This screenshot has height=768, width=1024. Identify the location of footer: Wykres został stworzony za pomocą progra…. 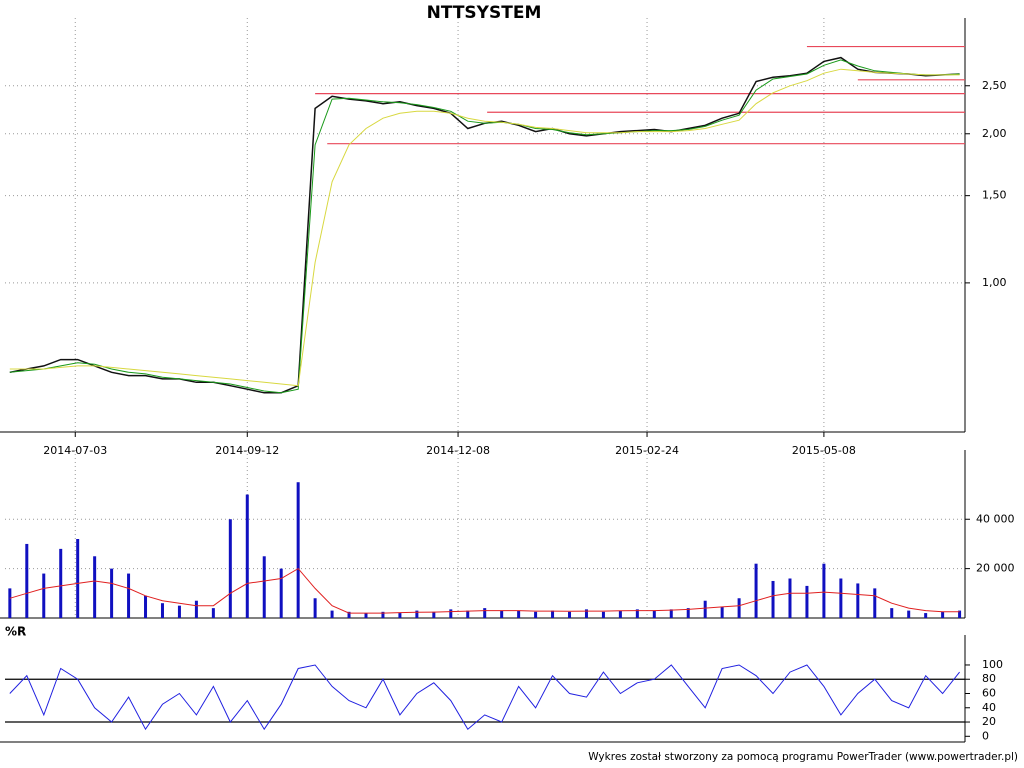
(803, 757).